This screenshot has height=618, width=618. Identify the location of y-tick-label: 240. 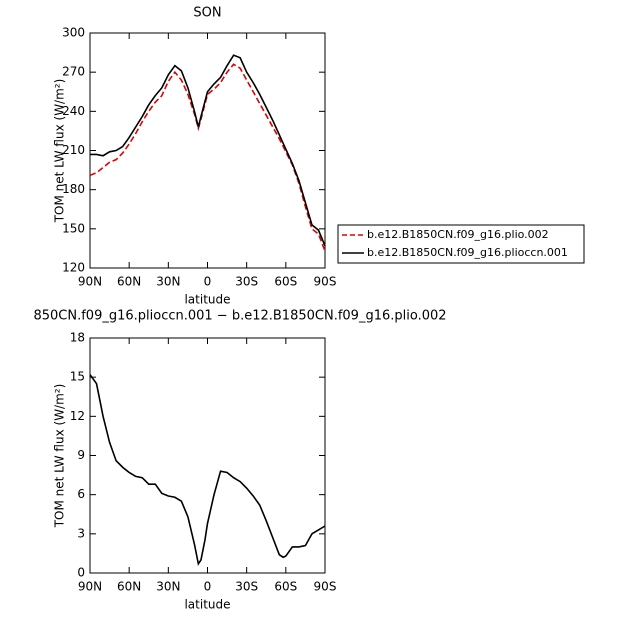
(73, 111).